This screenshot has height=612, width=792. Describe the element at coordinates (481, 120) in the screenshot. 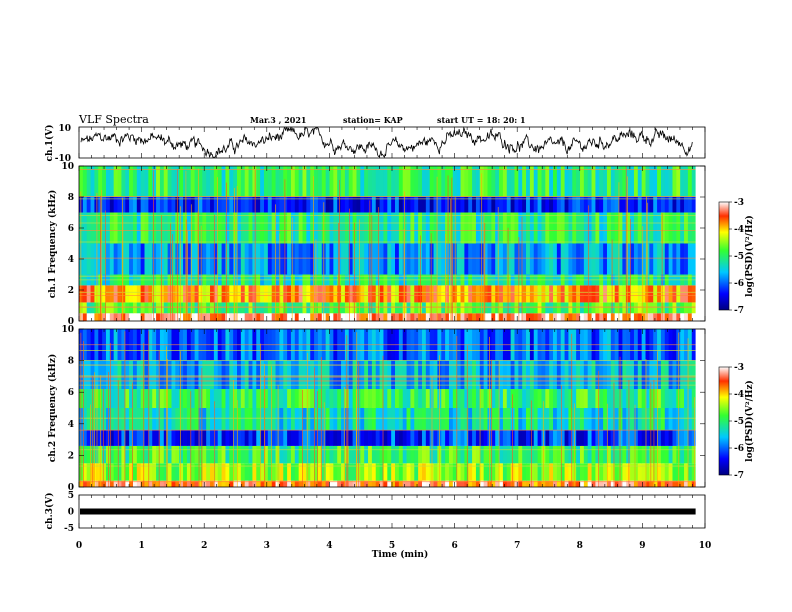

I see `start-ut-label: start UT = 18: 20: 1` at that location.